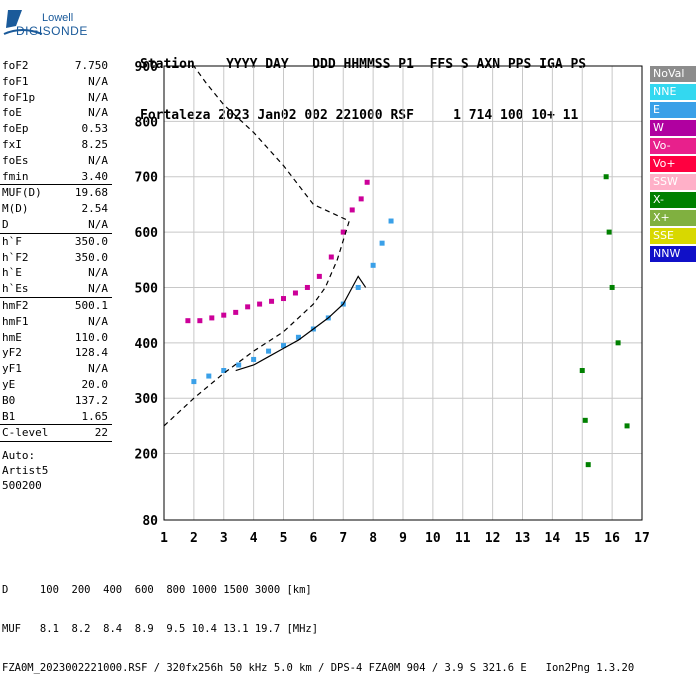  Describe the element at coordinates (463, 538) in the screenshot. I see `x-tick-label: 11` at that location.